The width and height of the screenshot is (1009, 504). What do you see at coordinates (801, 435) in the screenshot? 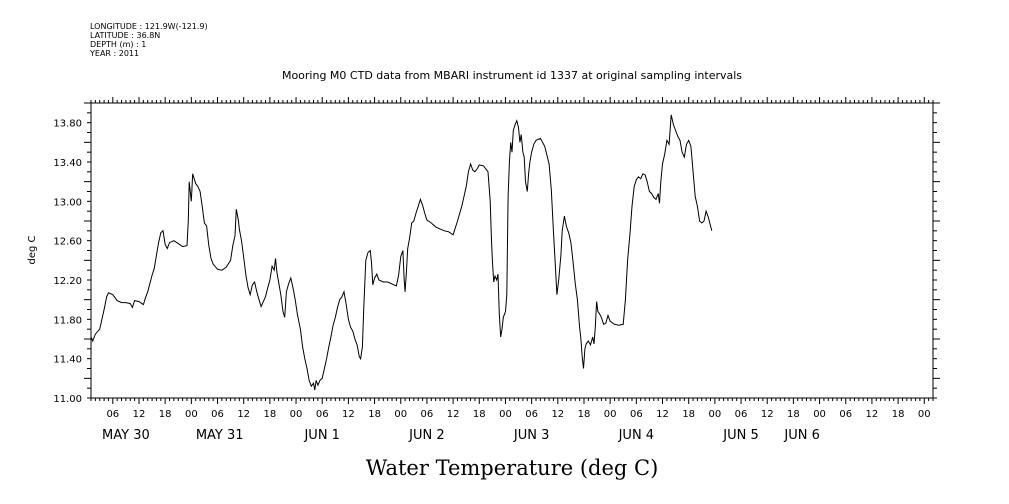
I see `x-day-label: JUN 6` at bounding box center [801, 435].